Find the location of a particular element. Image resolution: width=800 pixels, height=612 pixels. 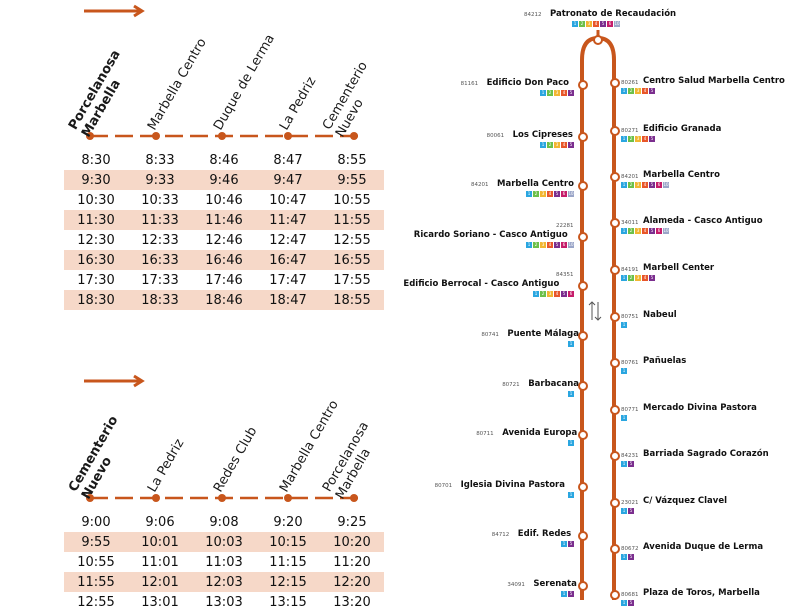

time-cell: 9:25 is located at coordinates (352, 522).